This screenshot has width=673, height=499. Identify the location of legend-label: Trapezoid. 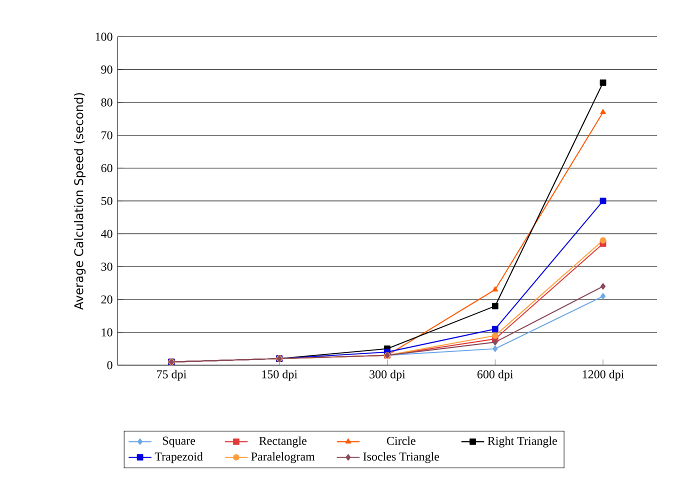
(178, 458).